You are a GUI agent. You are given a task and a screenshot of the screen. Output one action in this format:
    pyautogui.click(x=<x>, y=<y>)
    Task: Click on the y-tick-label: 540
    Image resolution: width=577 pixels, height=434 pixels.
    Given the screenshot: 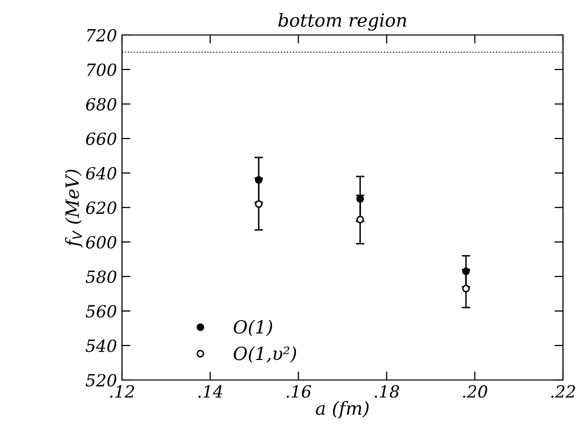 What is the action you would take?
    pyautogui.click(x=101, y=345)
    